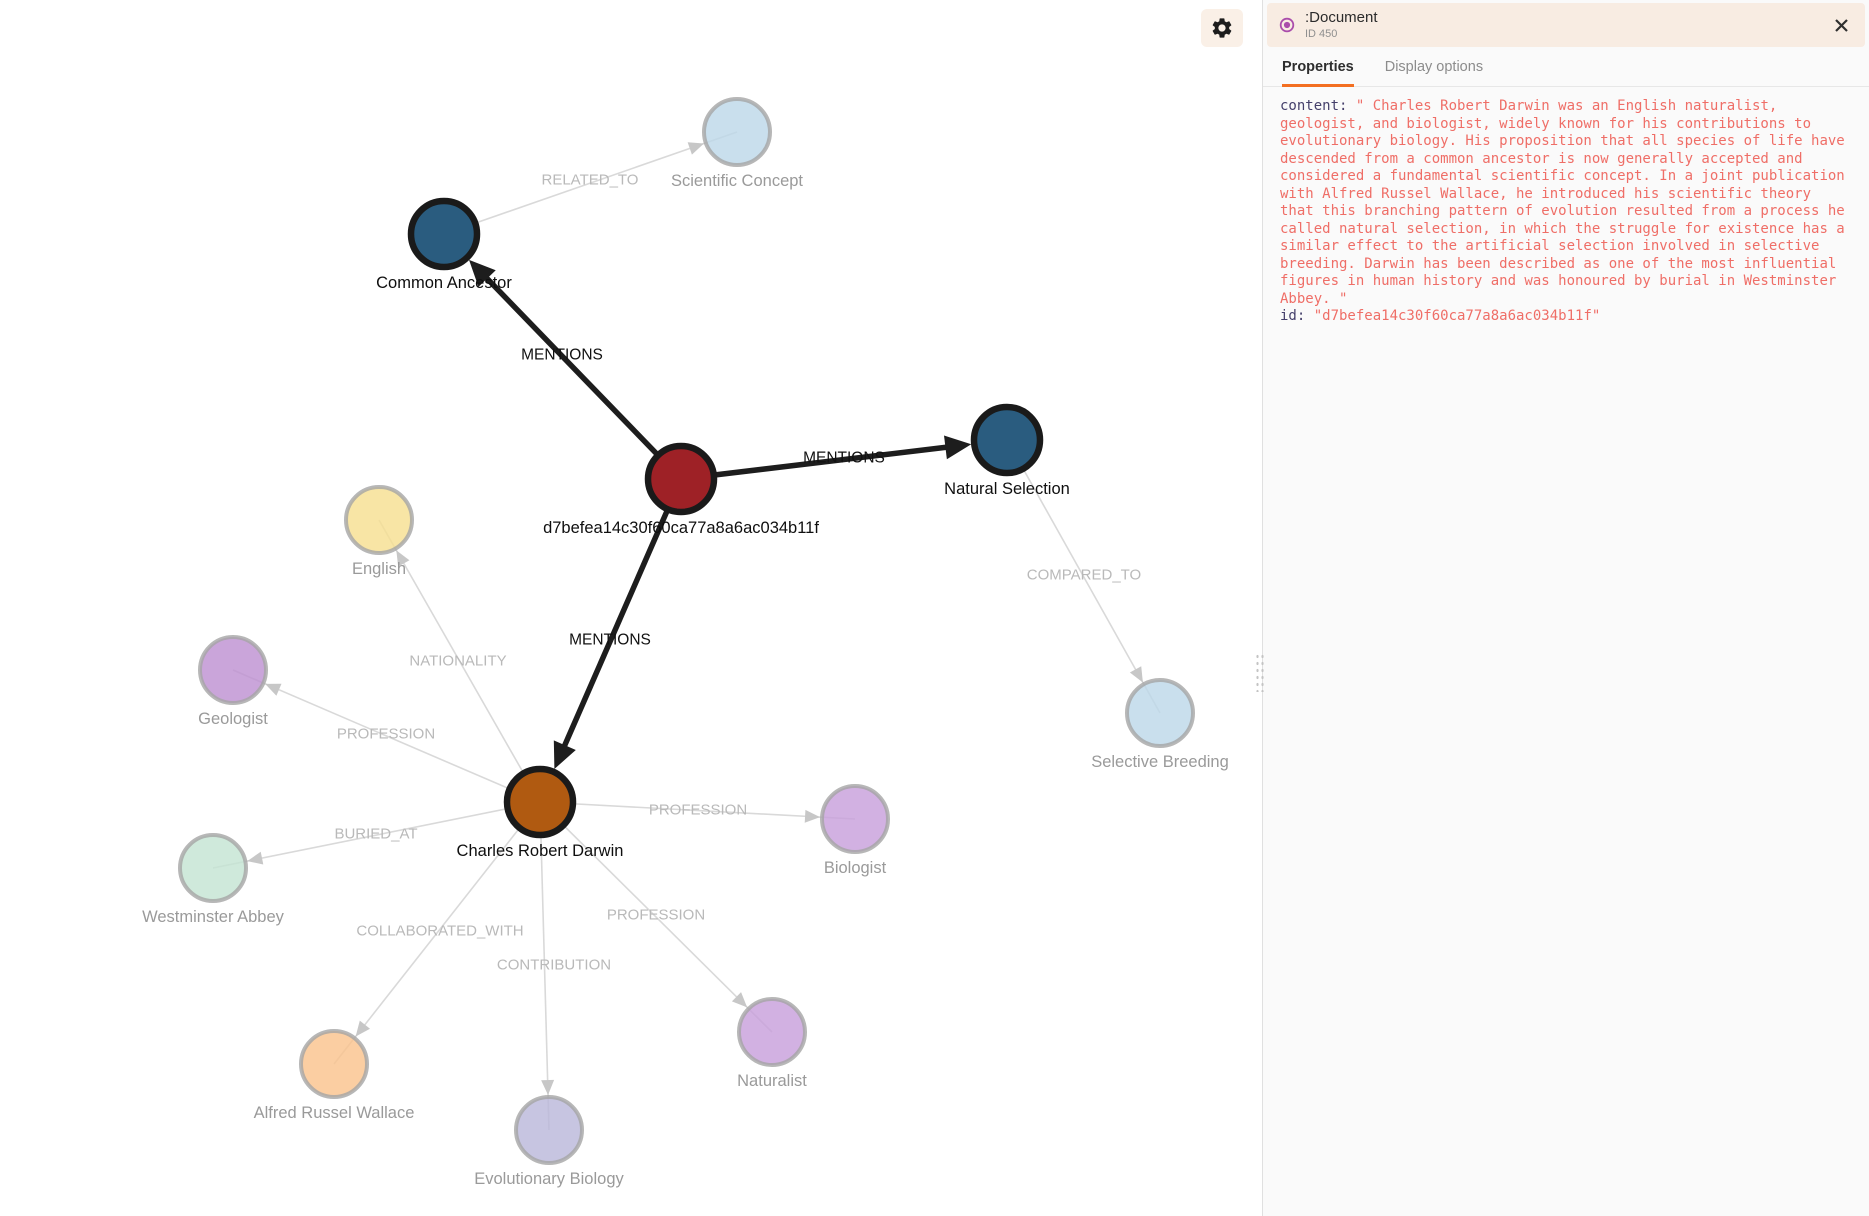 This screenshot has height=1216, width=1869. Describe the element at coordinates (1260, 672) in the screenshot. I see `panel-resize-handle` at that location.